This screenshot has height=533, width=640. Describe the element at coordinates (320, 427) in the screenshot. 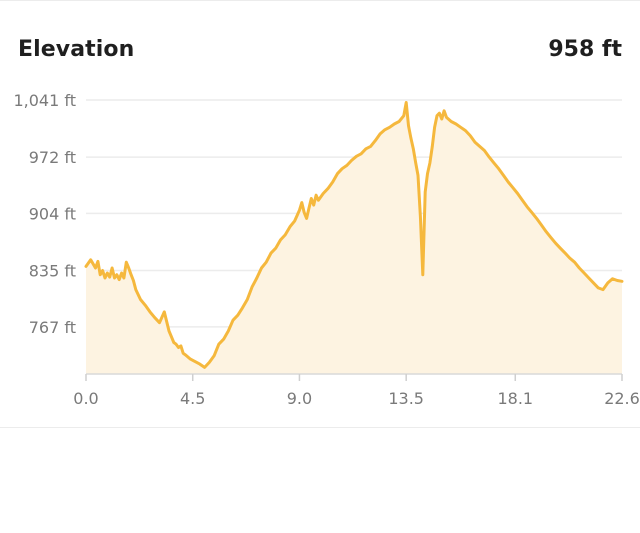

I see `bottom-divider` at that location.